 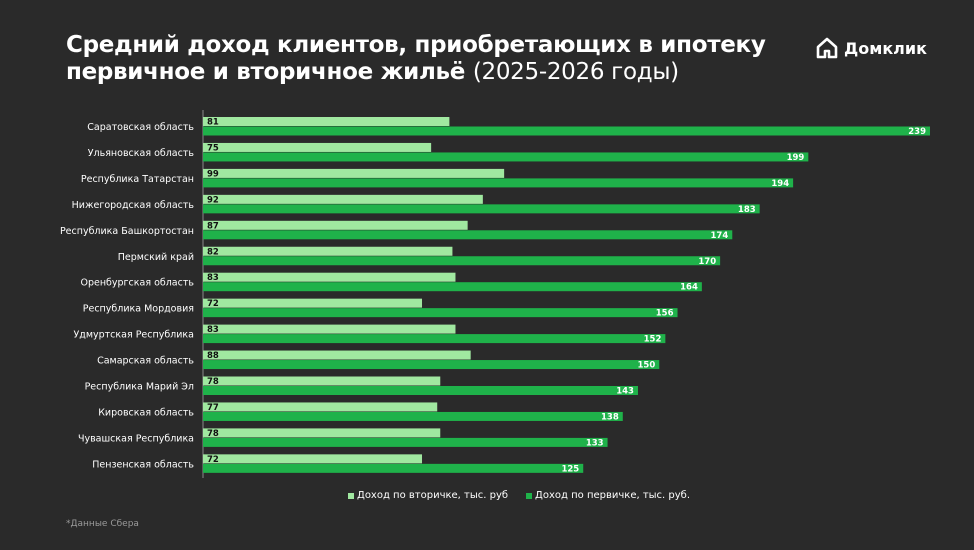 What do you see at coordinates (213, 123) in the screenshot?
I see `value-label-secondary: 81` at bounding box center [213, 123].